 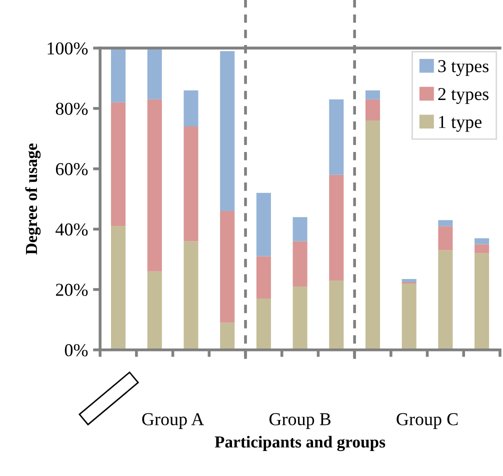 I want to click on y-tick-label: 60%, so click(x=72, y=169).